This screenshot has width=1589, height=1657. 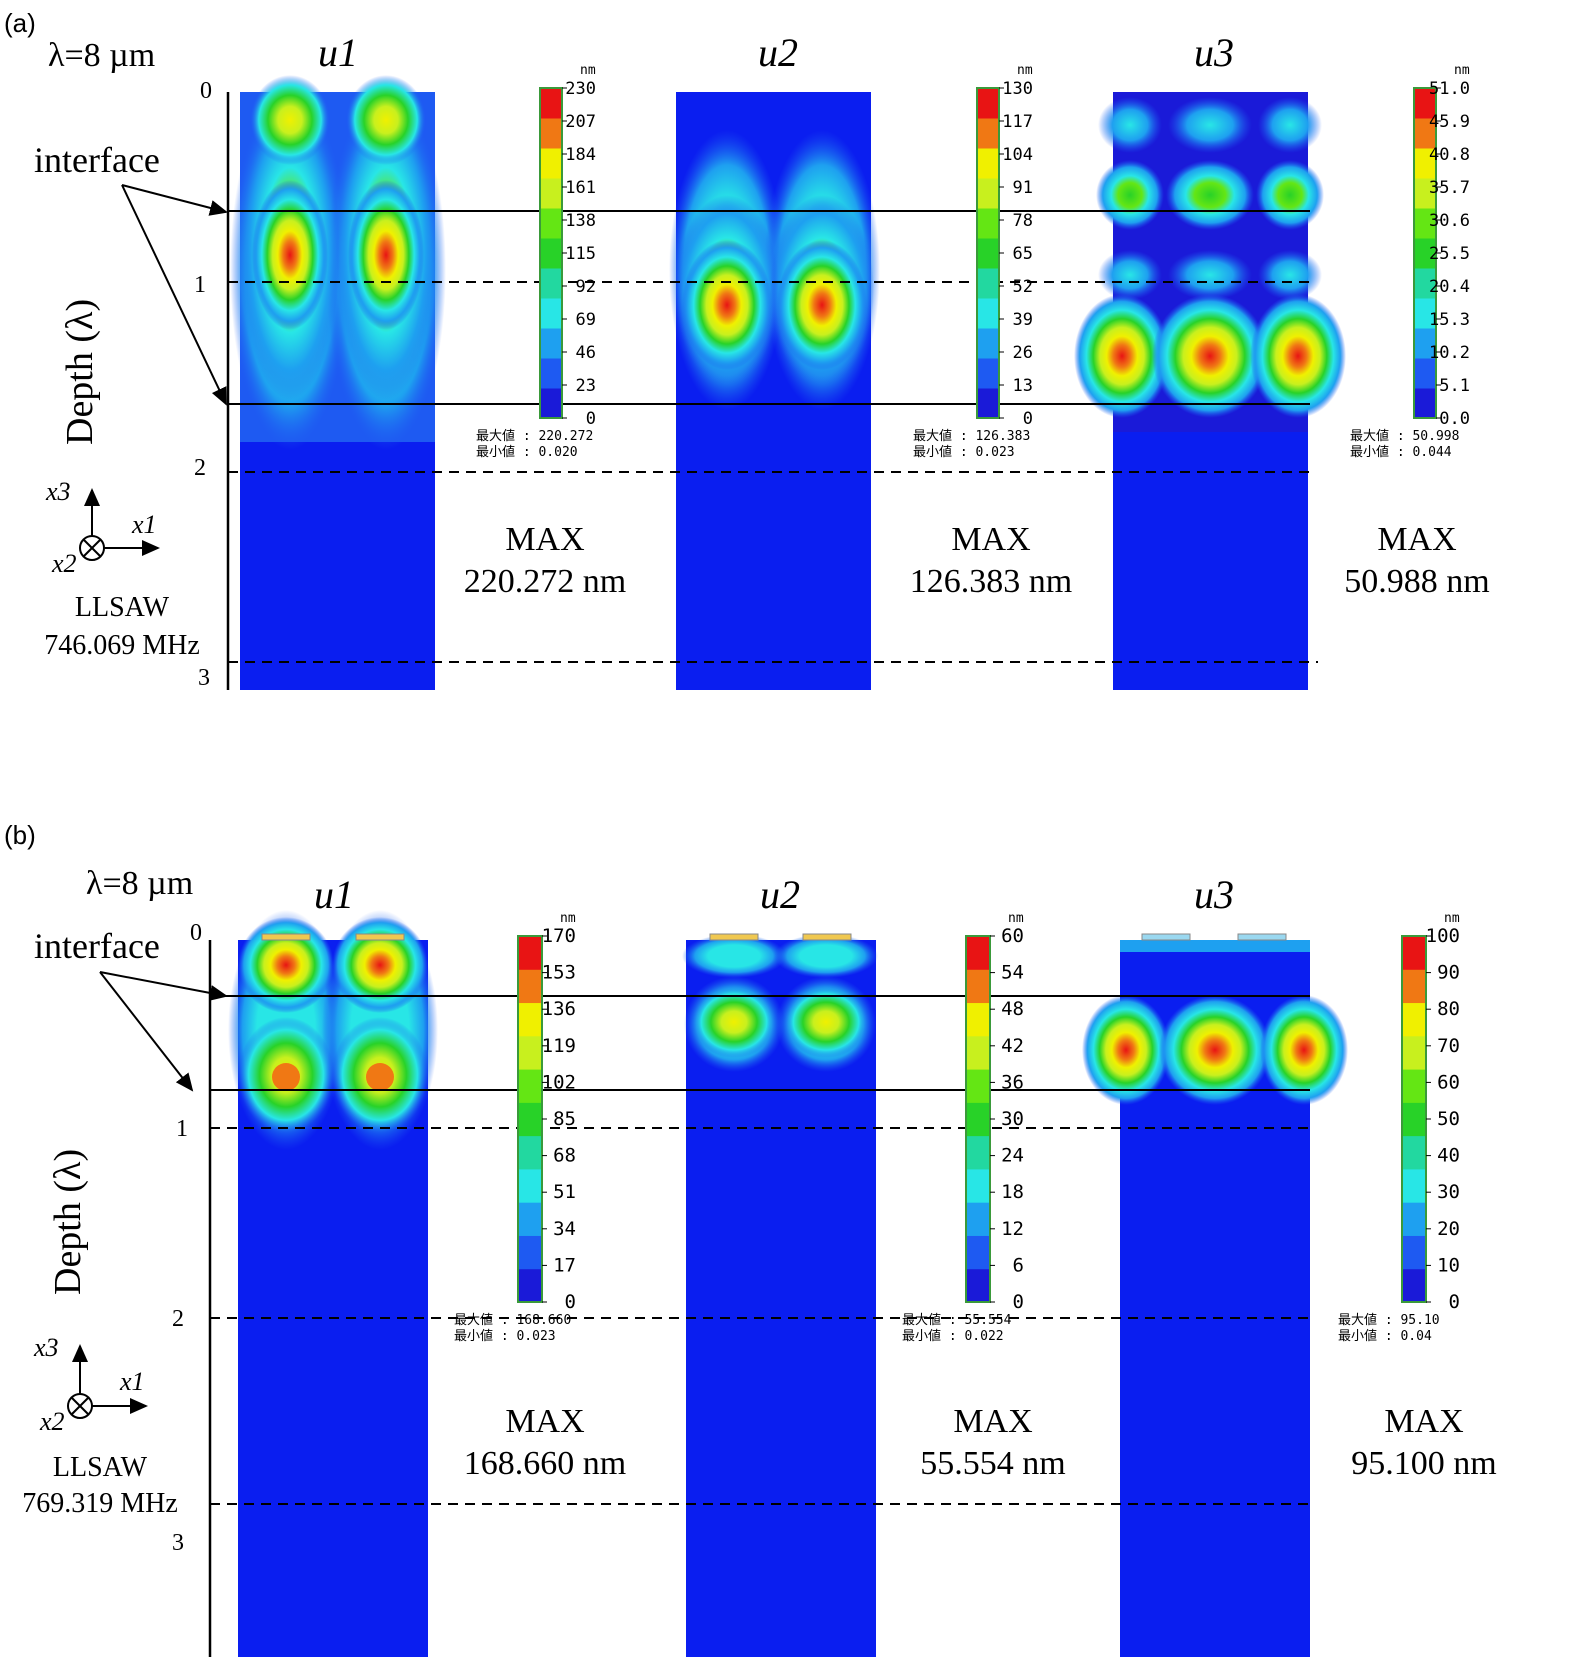 What do you see at coordinates (512, 1320) in the screenshot?
I see `stat-max: 最大値 : 168.660` at bounding box center [512, 1320].